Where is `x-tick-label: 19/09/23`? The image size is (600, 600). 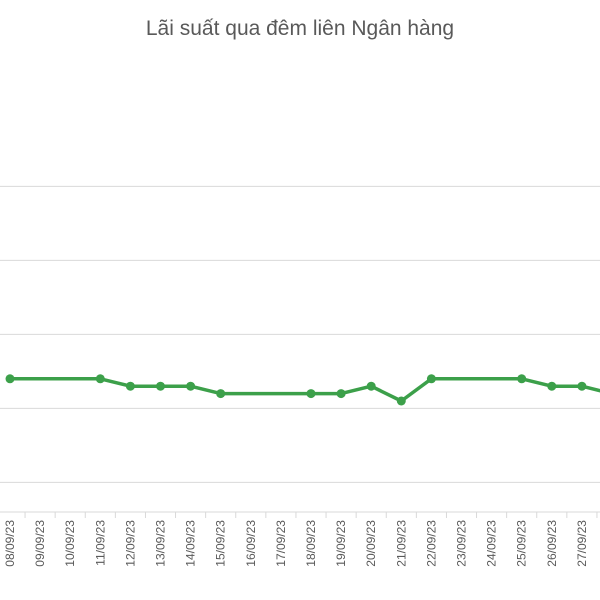 x-tick-label: 19/09/23 is located at coordinates (341, 543).